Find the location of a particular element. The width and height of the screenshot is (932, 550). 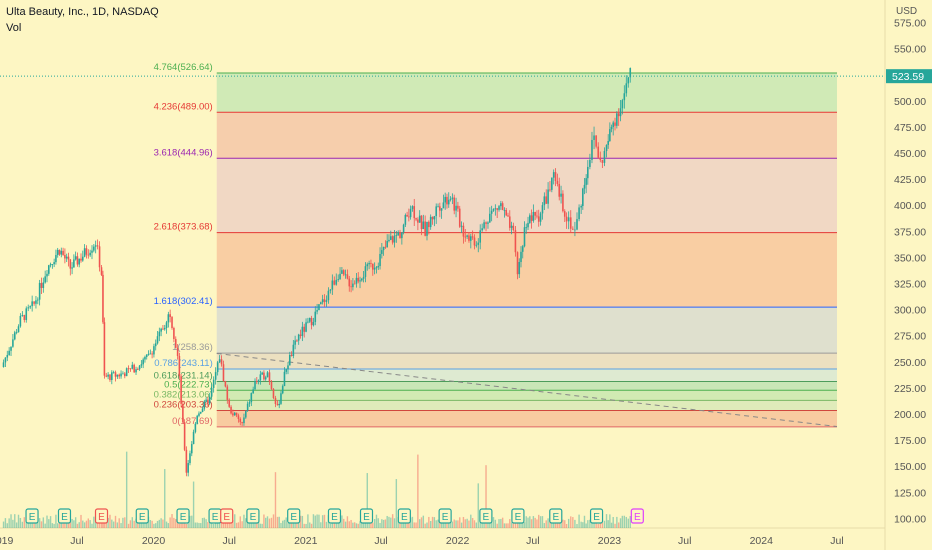

y-tick-label: 100.00 is located at coordinates (910, 519).